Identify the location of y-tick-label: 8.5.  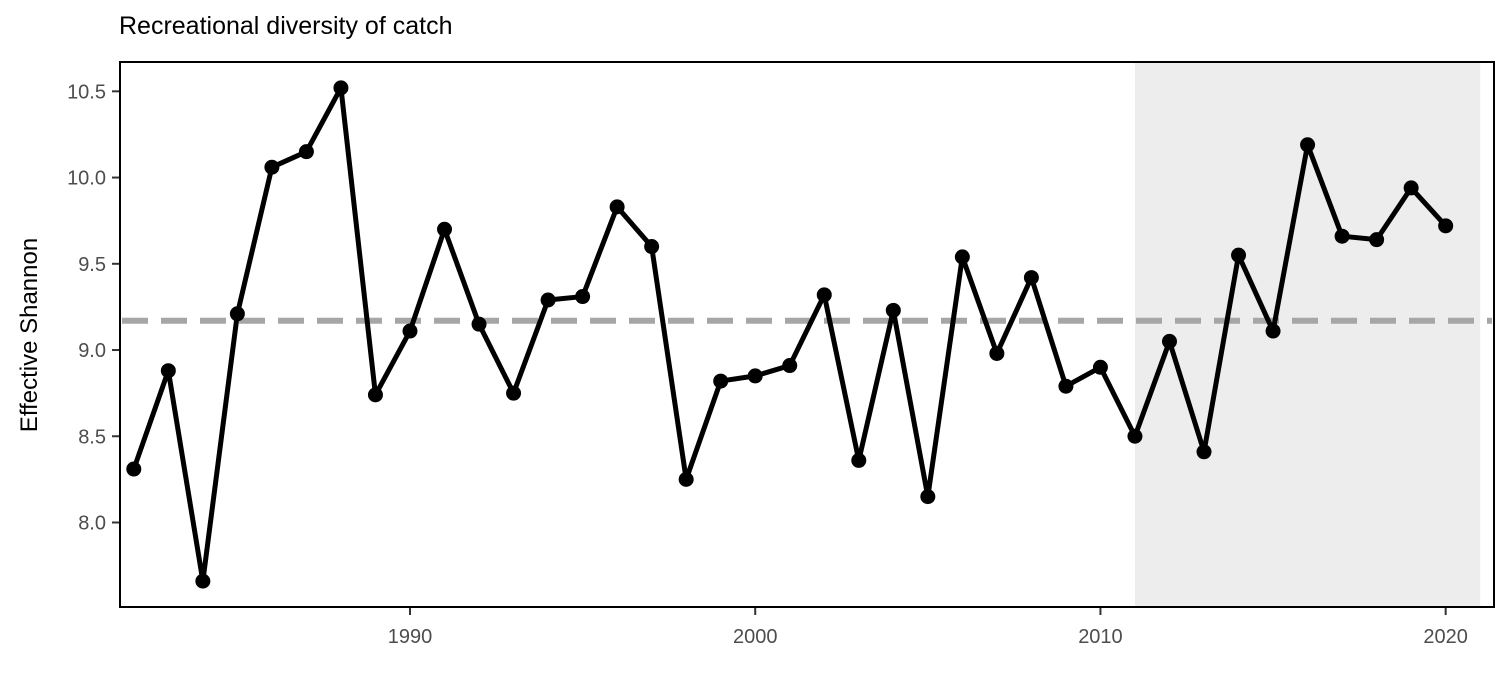
(92, 437).